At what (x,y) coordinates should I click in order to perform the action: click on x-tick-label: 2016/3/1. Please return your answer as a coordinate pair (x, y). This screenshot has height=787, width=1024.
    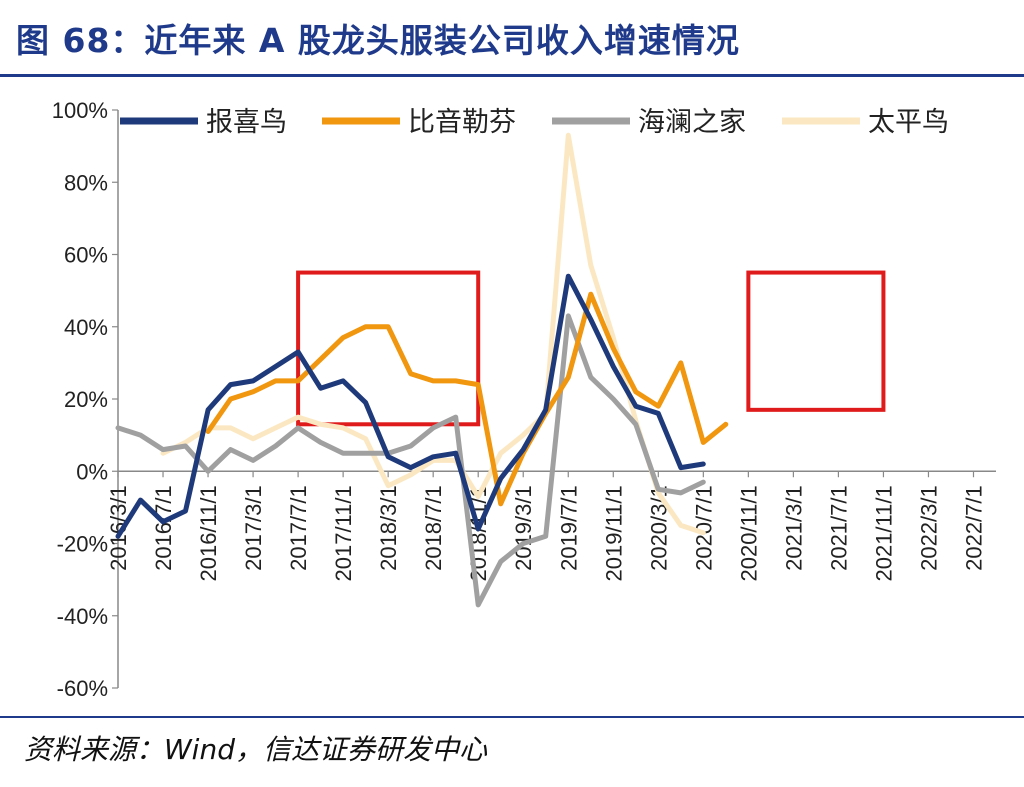
    Looking at the image, I should click on (118, 528).